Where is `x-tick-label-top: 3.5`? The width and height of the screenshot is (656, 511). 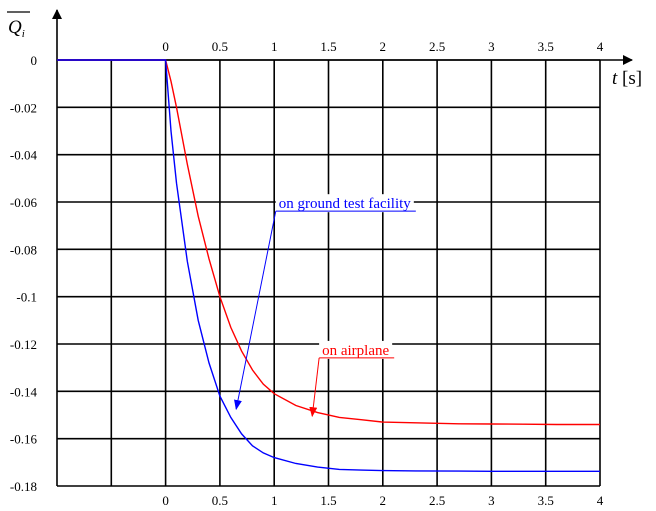
x-tick-label-top: 3.5 is located at coordinates (546, 46).